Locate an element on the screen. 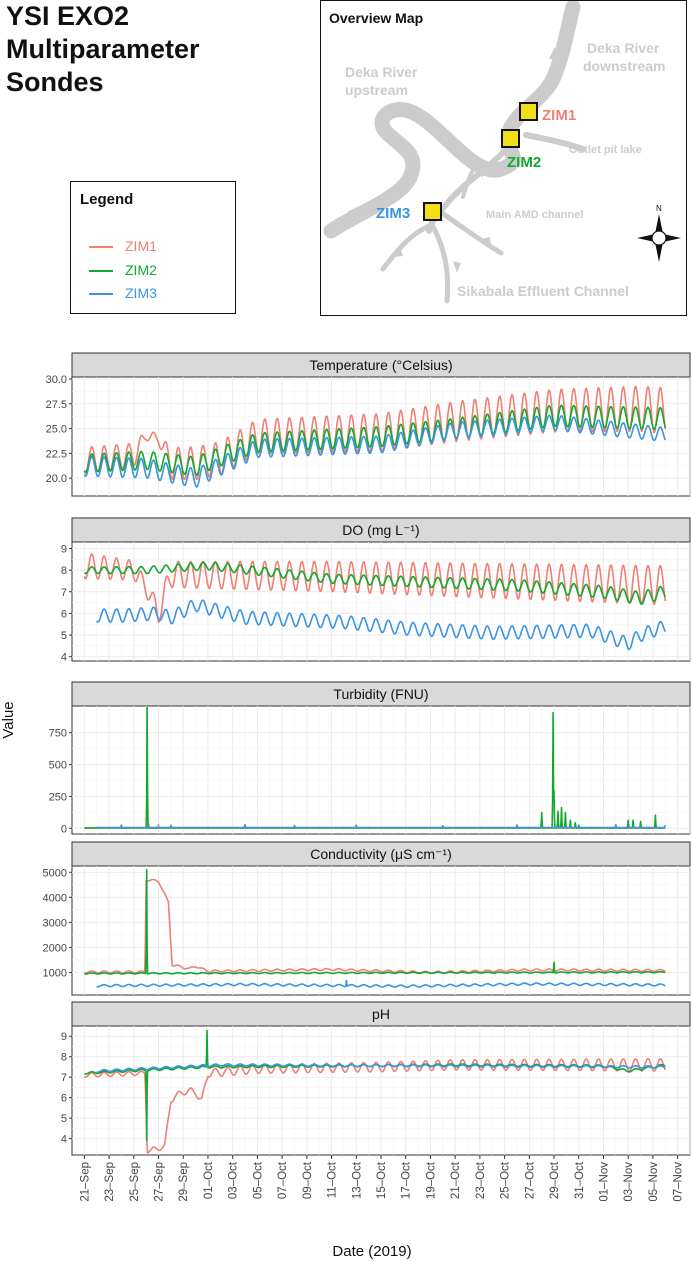 The width and height of the screenshot is (692, 1261). x-tick-label: 19–Oct is located at coordinates (431, 1180).